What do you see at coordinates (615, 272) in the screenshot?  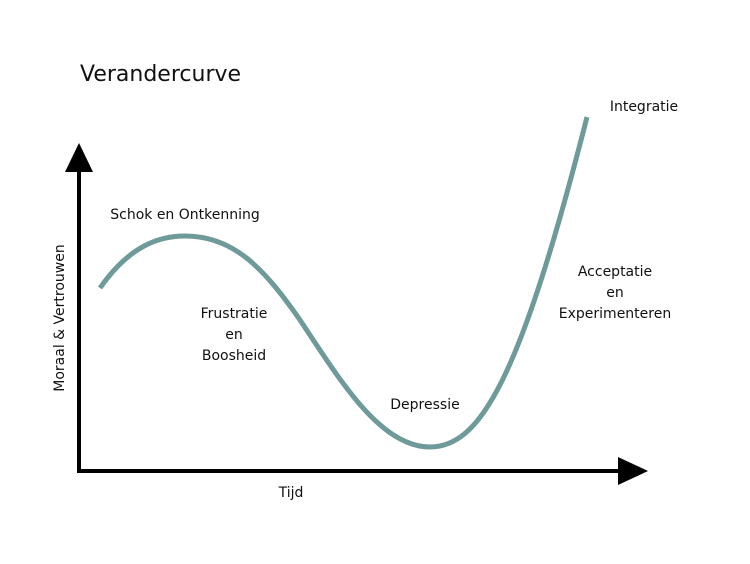 I see `phase-label: Acceptatie` at bounding box center [615, 272].